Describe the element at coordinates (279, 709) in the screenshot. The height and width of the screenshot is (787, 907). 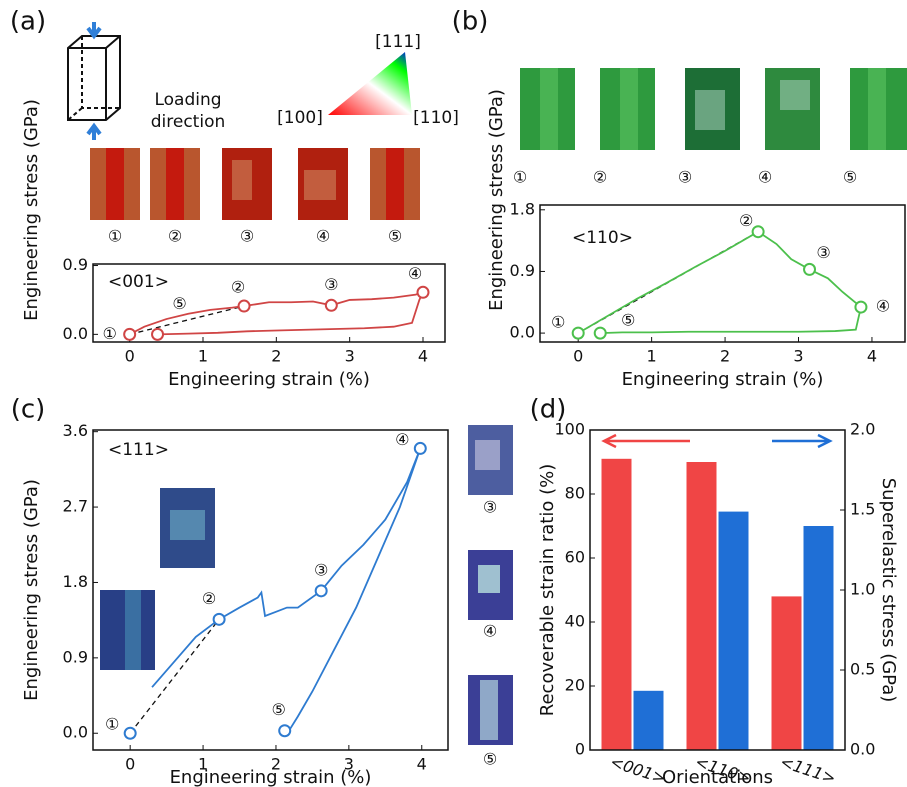
I see `state-label: ⑤` at that location.